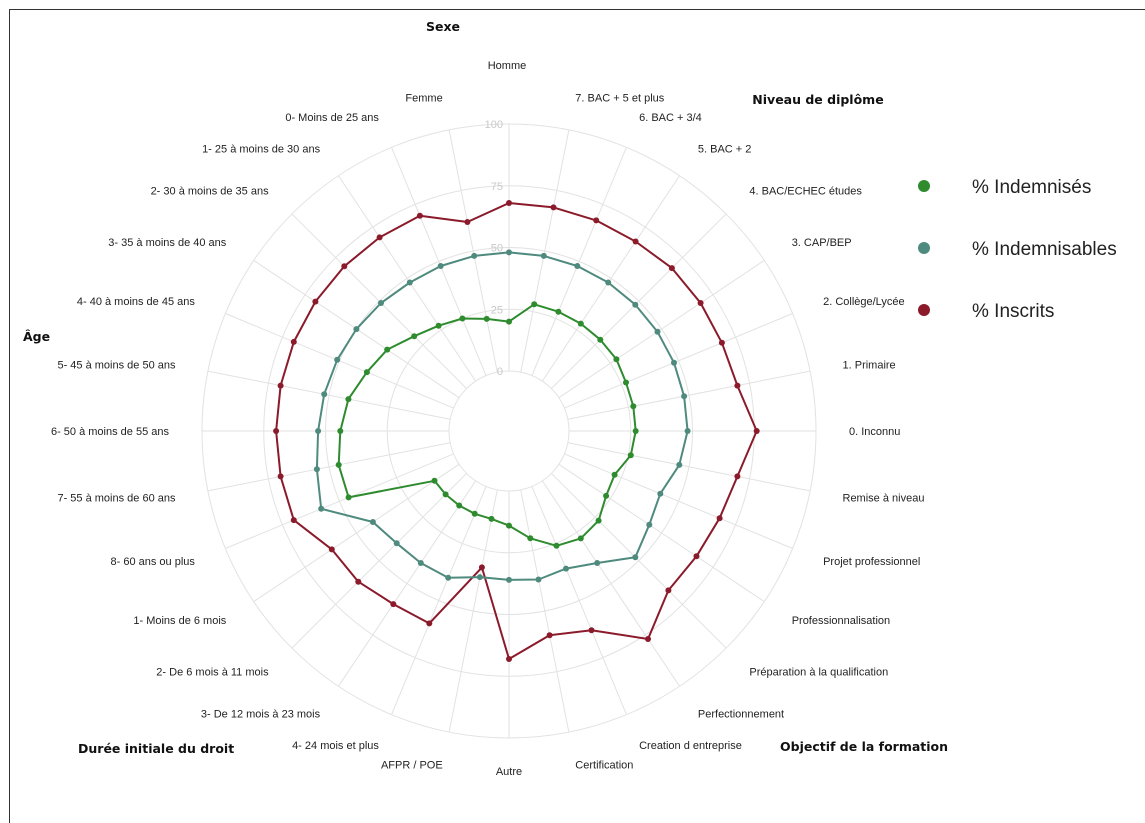 Image resolution: width=1145 pixels, height=823 pixels. What do you see at coordinates (497, 310) in the screenshot?
I see `tick-label-25: 25` at bounding box center [497, 310].